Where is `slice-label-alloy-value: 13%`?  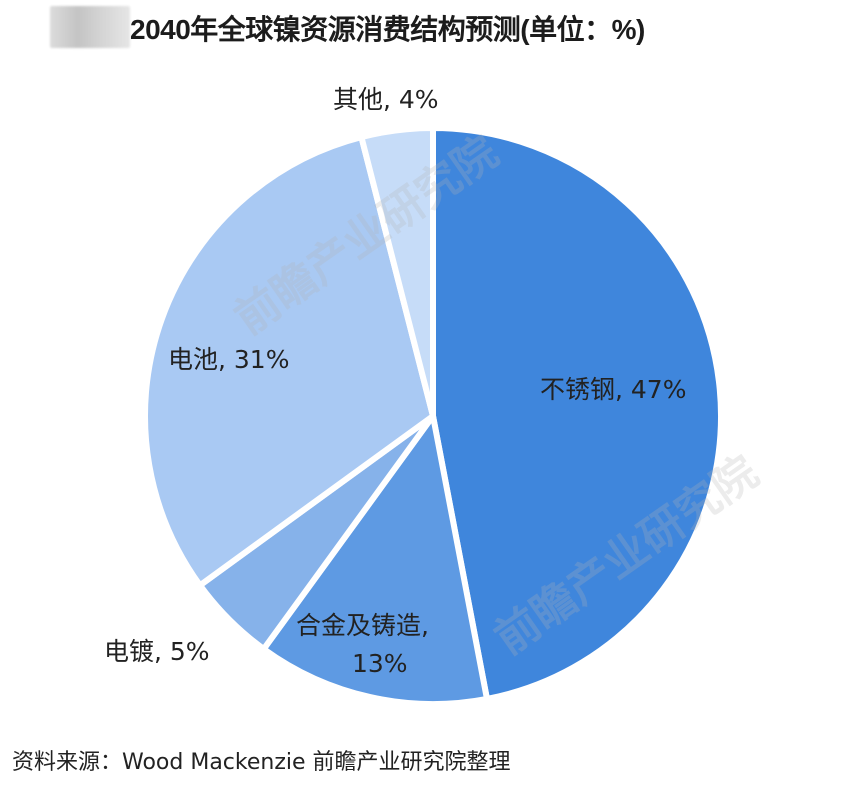 slice-label-alloy-value: 13% is located at coordinates (380, 663).